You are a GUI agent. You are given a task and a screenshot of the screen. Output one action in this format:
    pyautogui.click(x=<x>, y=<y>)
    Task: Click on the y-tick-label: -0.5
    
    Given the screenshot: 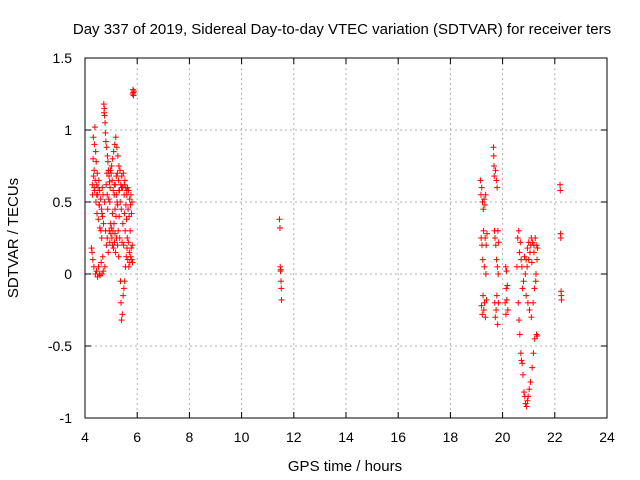 What is the action you would take?
    pyautogui.click(x=60, y=346)
    